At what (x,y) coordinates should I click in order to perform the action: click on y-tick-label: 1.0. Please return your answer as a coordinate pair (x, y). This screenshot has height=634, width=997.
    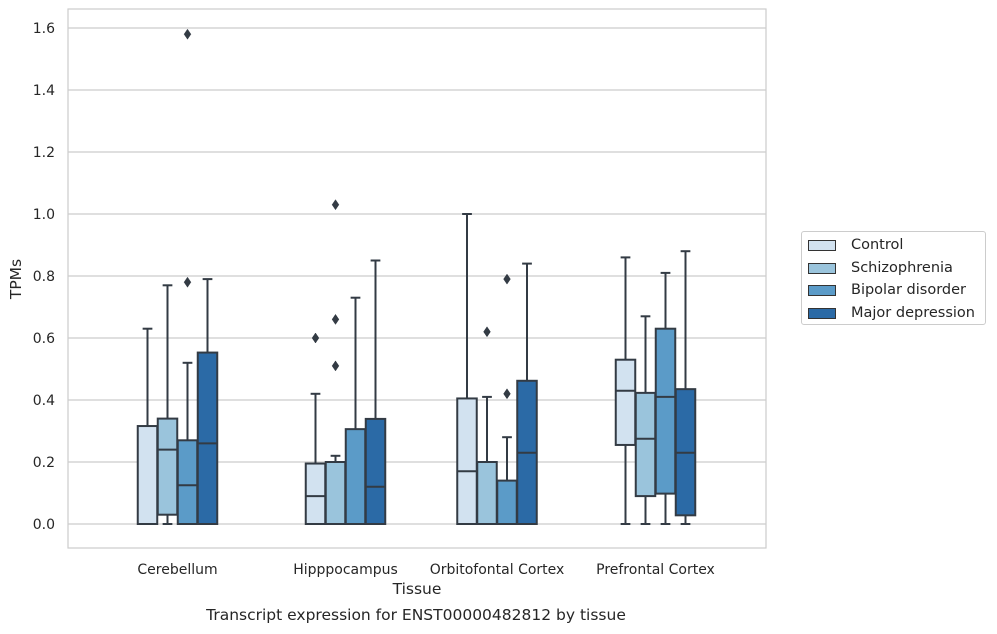
    Looking at the image, I should click on (44, 215).